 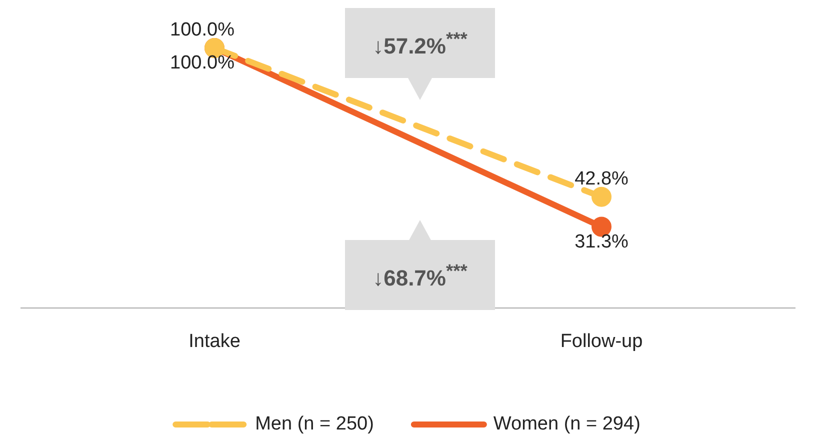 I want to click on x-tick-label: Follow-up, so click(x=601, y=341).